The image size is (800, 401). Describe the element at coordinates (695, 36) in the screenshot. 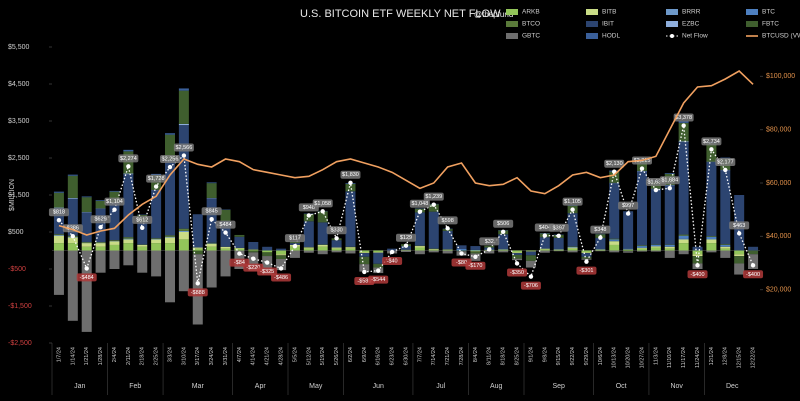

I see `legend-label: Net Flow` at that location.